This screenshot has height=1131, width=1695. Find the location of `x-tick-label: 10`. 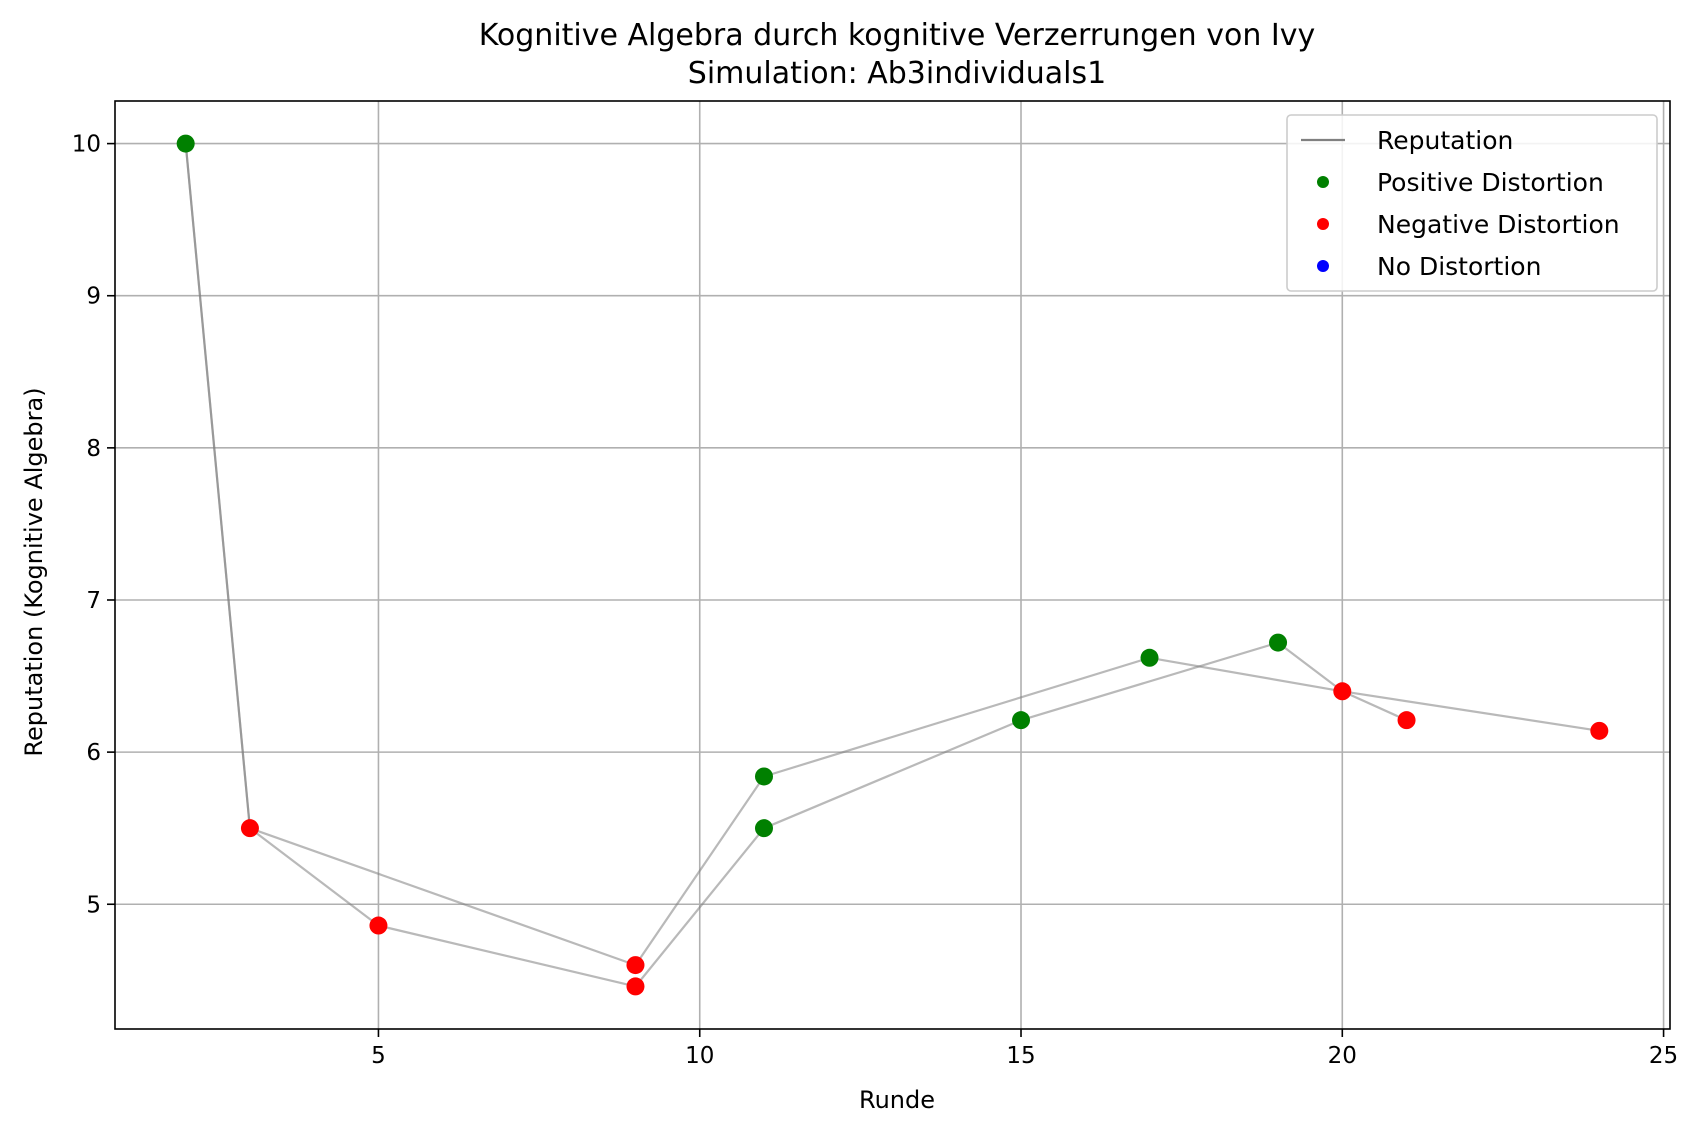

x-tick-label: 10 is located at coordinates (699, 1056).